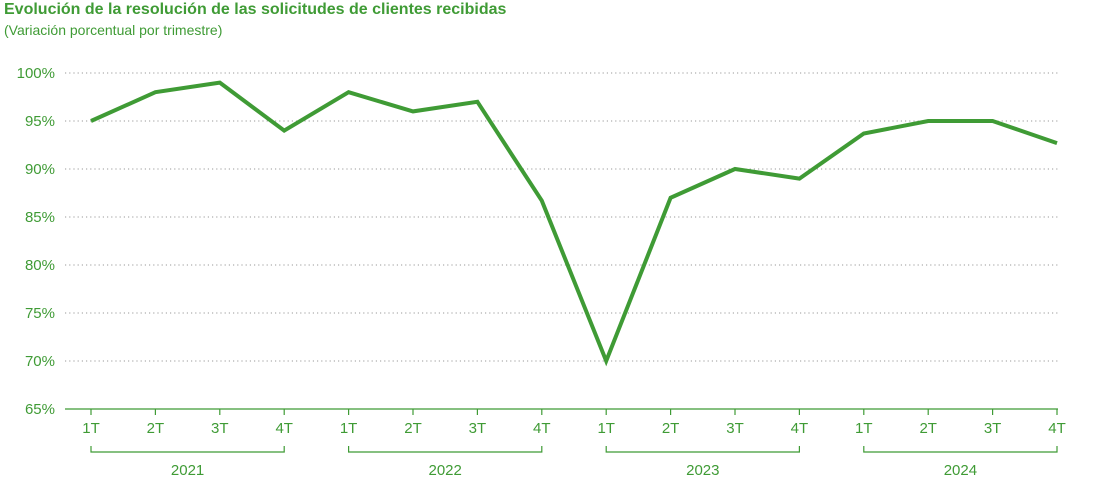 The width and height of the screenshot is (1093, 484). Describe the element at coordinates (574, 462) in the screenshot. I see `year-groups: 2021 2022 2023 2024` at that location.